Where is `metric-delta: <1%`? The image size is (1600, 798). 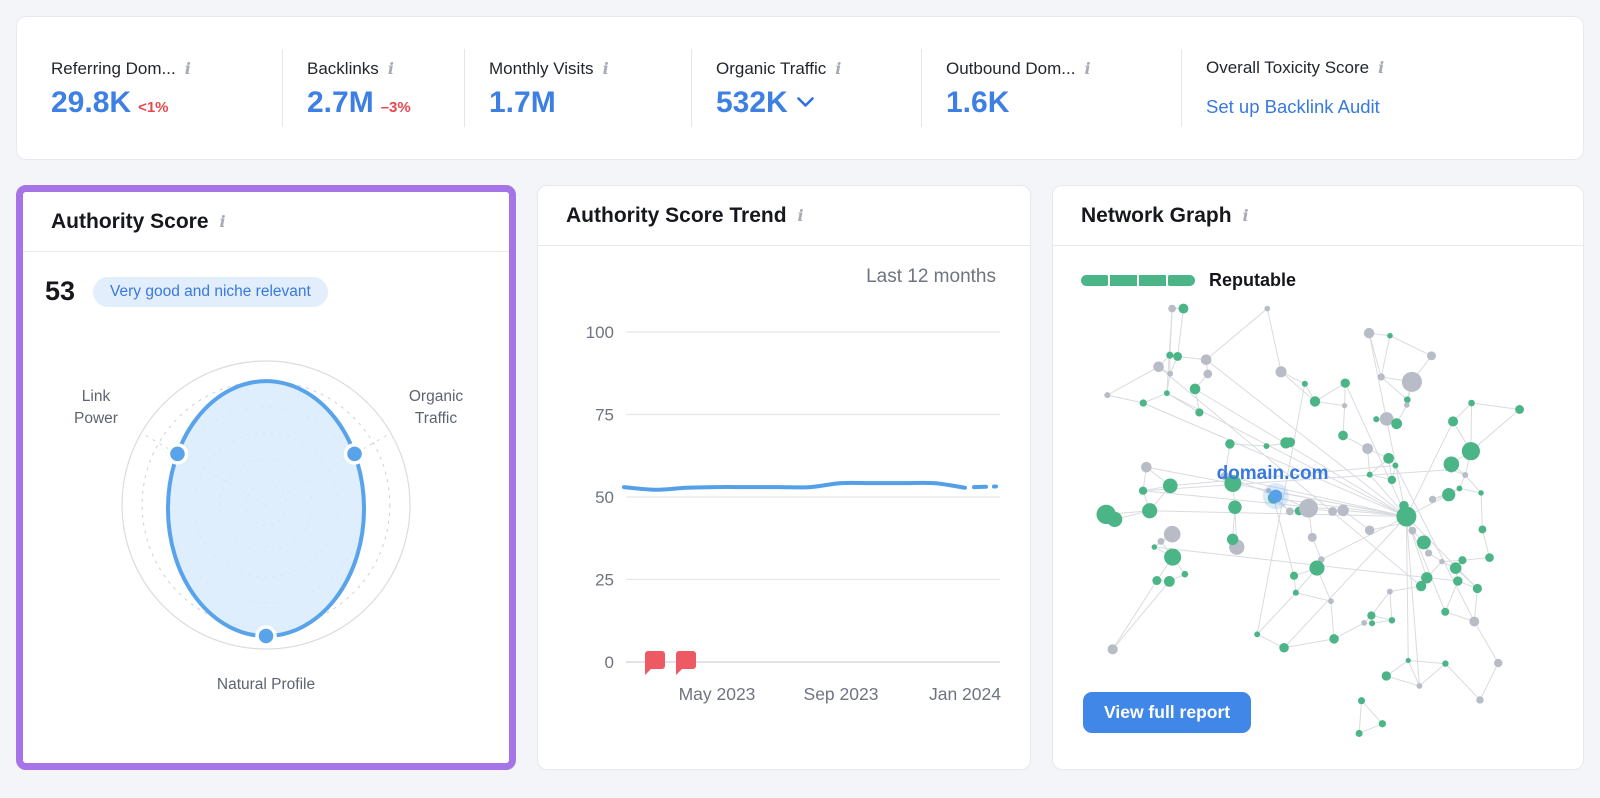 metric-delta: <1% is located at coordinates (153, 107).